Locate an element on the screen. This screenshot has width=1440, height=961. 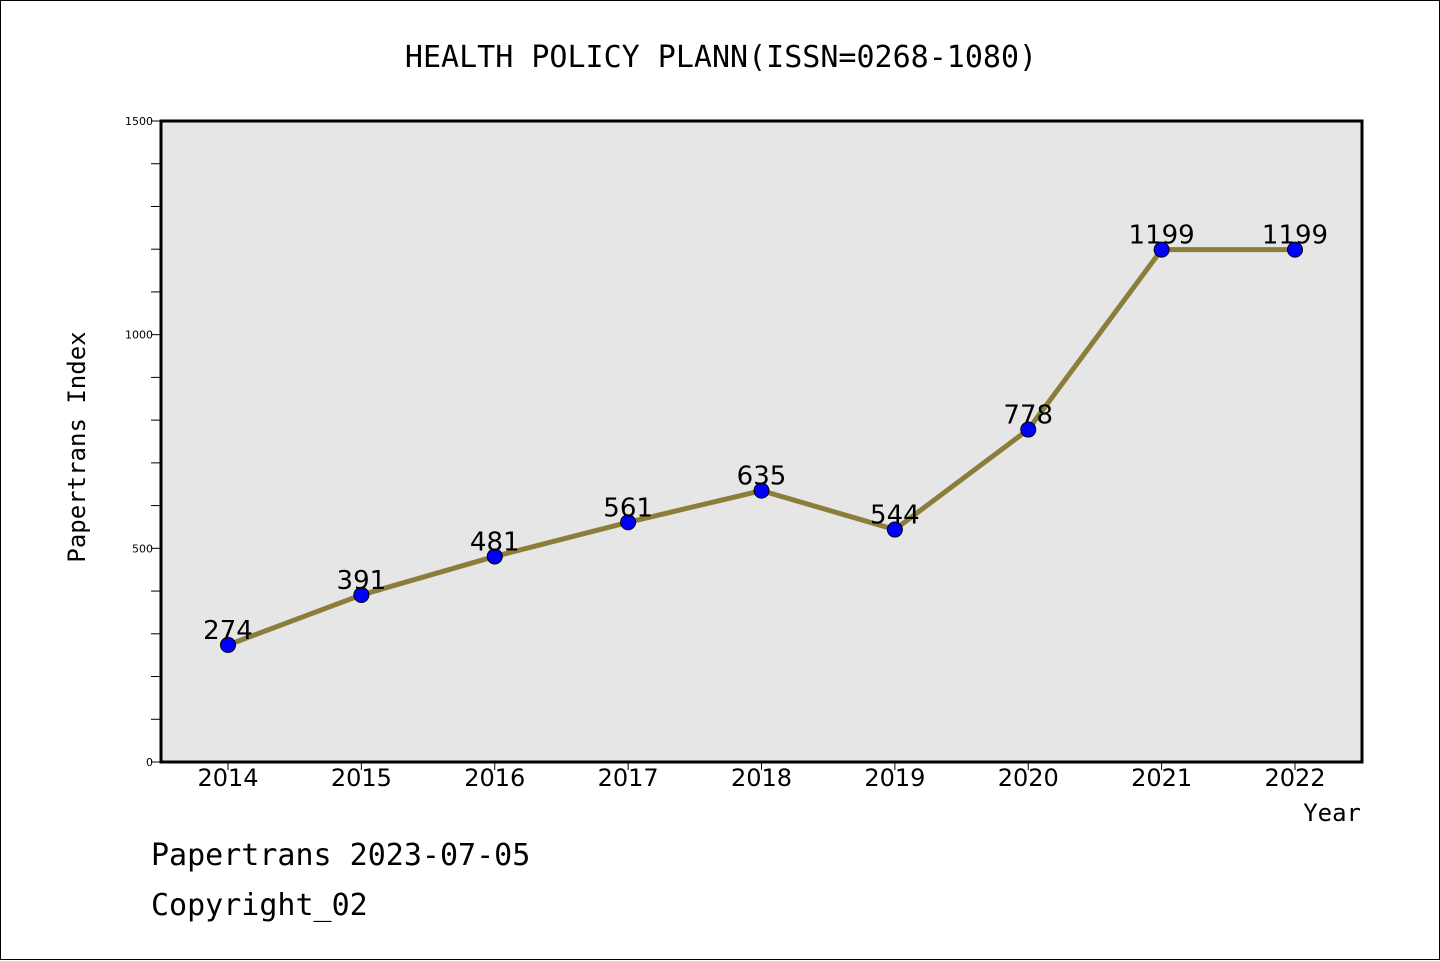
y-tick-label: 500 is located at coordinates (142, 548).